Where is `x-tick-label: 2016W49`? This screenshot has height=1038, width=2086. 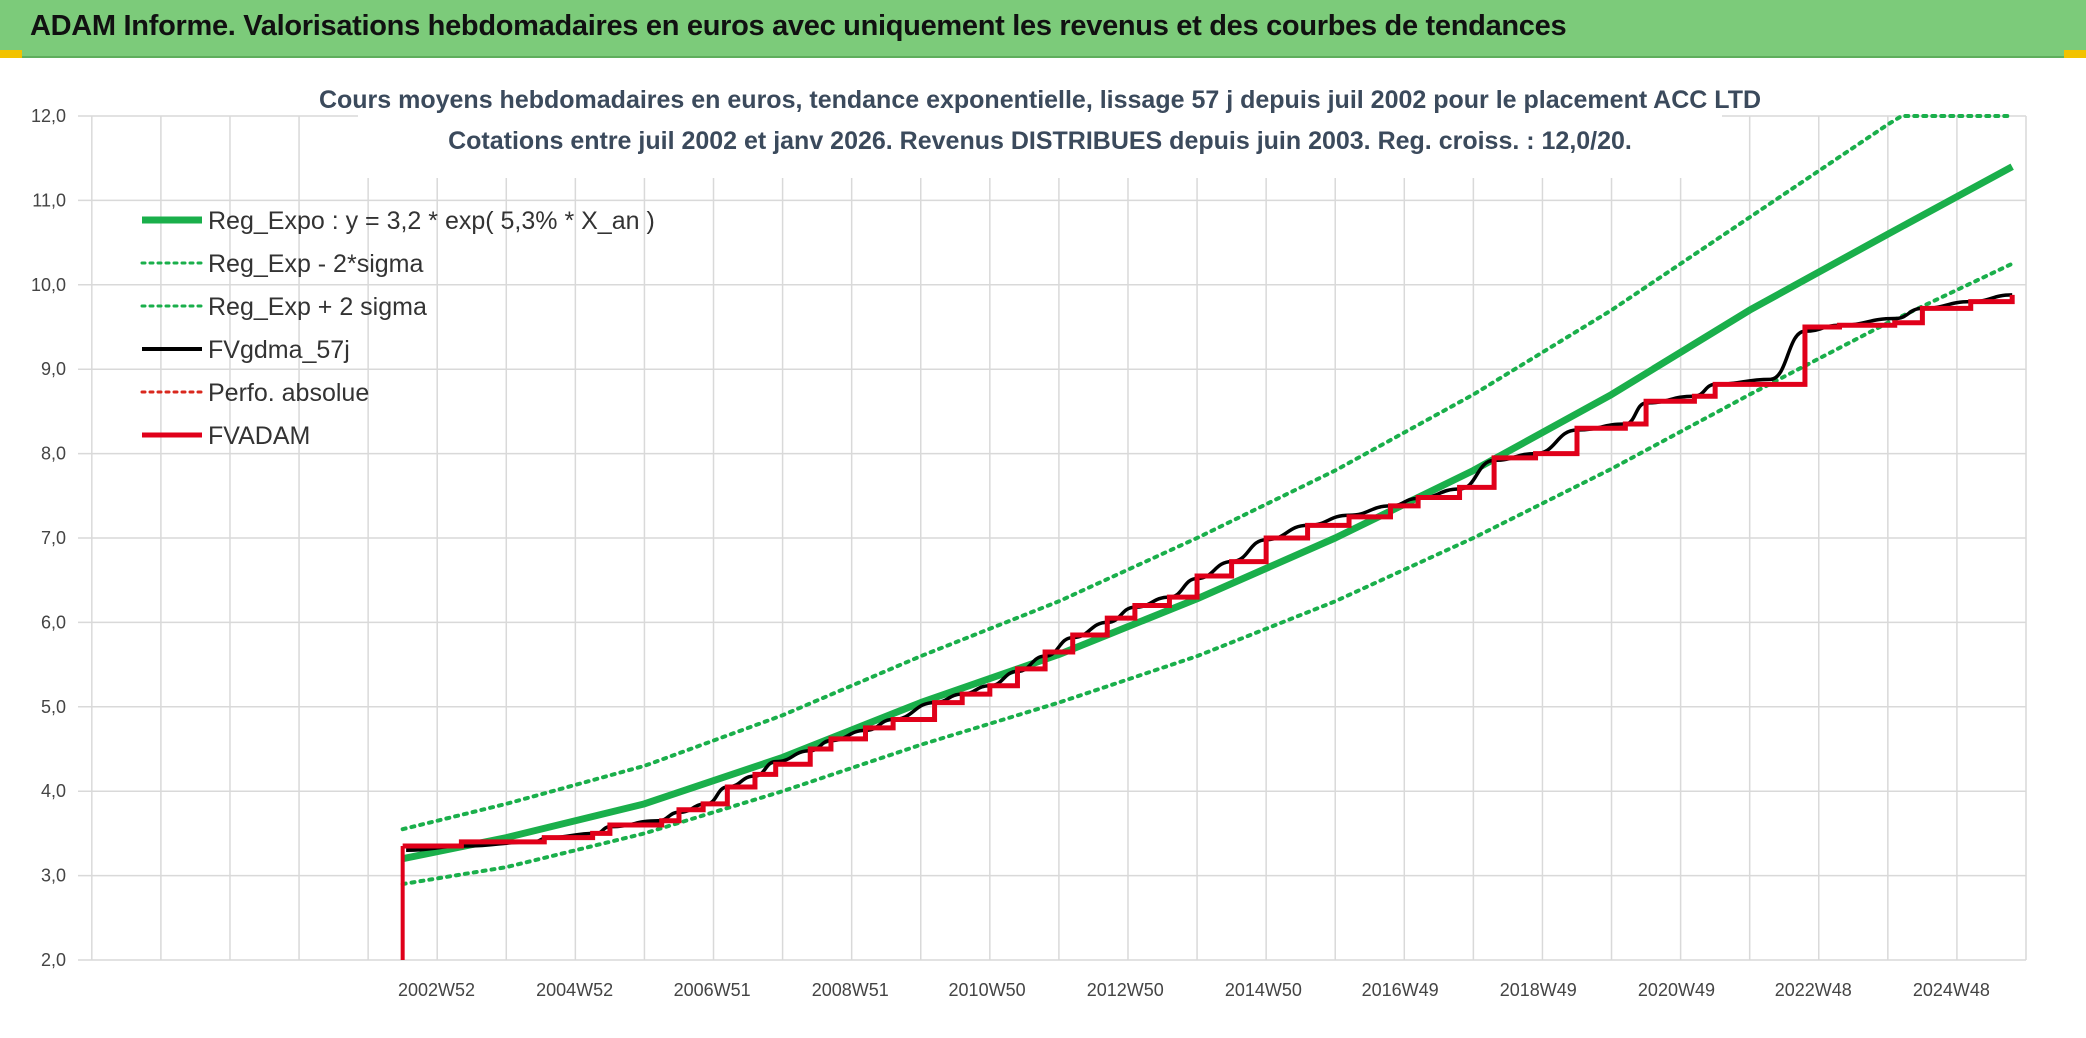
x-tick-label: 2016W49 is located at coordinates (1400, 990).